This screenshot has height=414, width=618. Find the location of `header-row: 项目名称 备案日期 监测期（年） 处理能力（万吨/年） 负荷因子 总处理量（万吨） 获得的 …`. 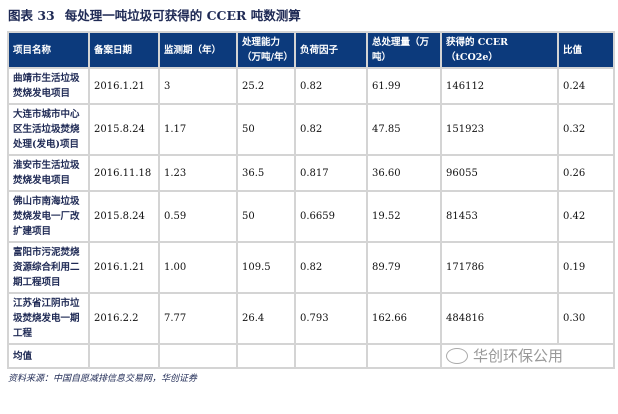

header-row: 项目名称 备案日期 监测期（年） 处理能力（万吨/年） 负荷因子 总处理量（万吨） 获得的 … is located at coordinates (311, 50).